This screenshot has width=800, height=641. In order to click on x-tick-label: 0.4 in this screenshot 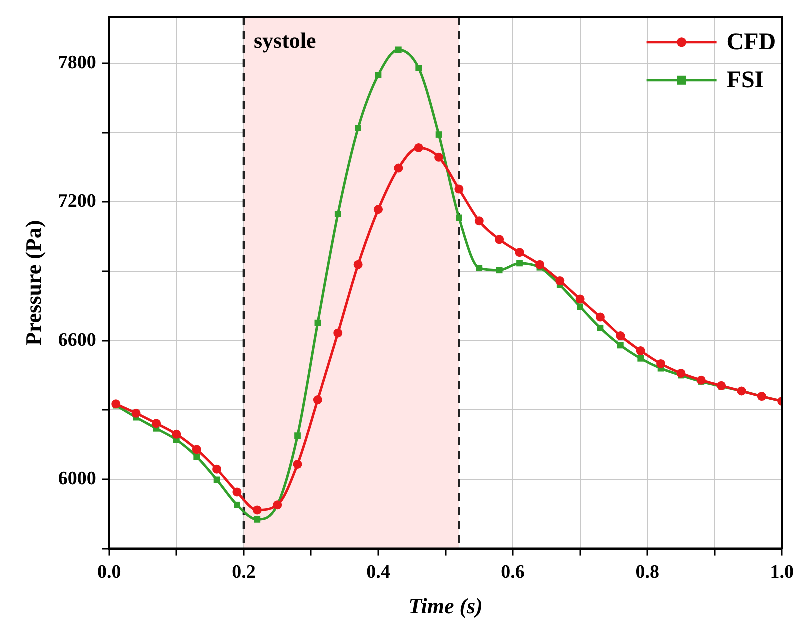, I will do `click(378, 573)`.